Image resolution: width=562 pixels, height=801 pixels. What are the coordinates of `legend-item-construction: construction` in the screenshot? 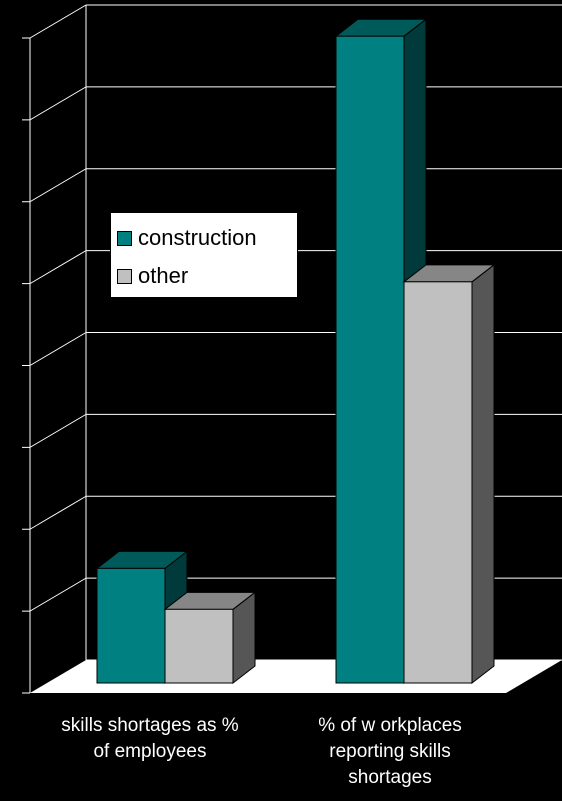 It's located at (207, 238).